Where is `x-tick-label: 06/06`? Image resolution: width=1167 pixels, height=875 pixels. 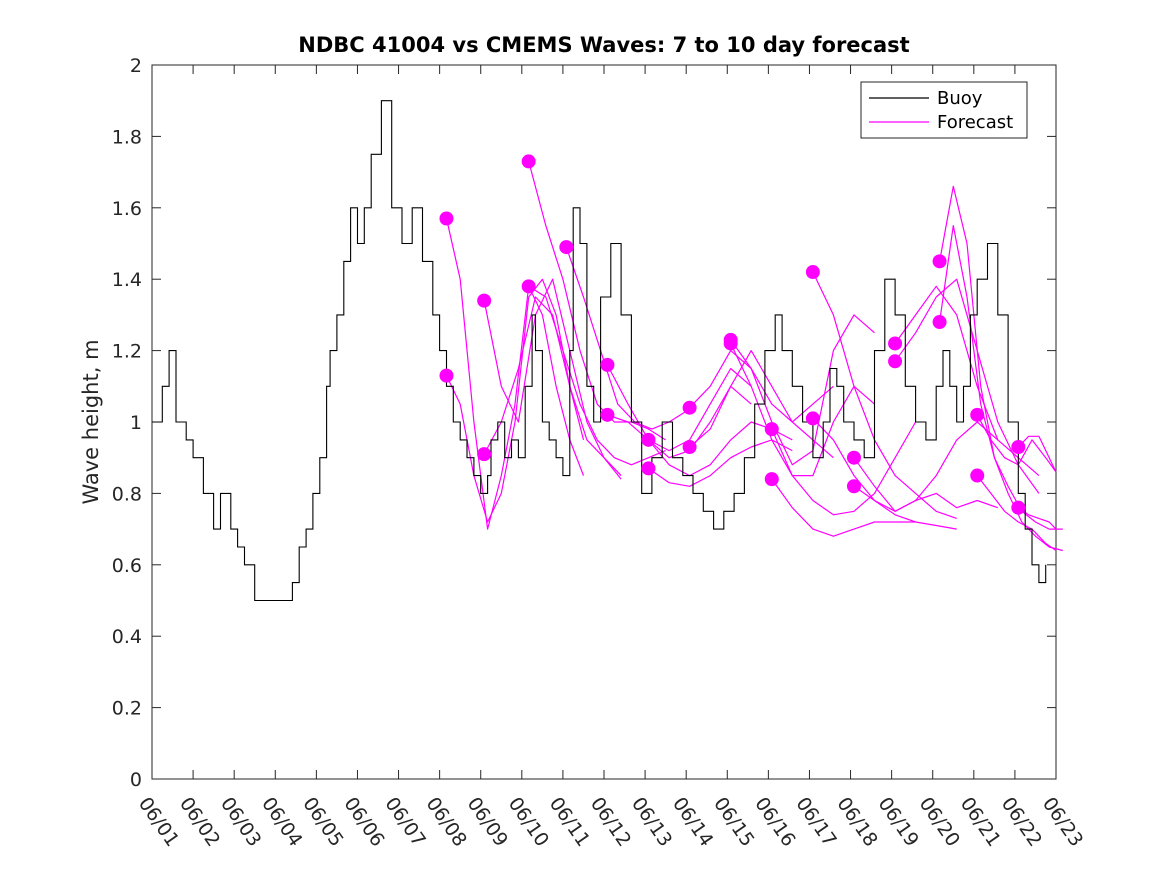 x-tick-label: 06/06 is located at coordinates (363, 821).